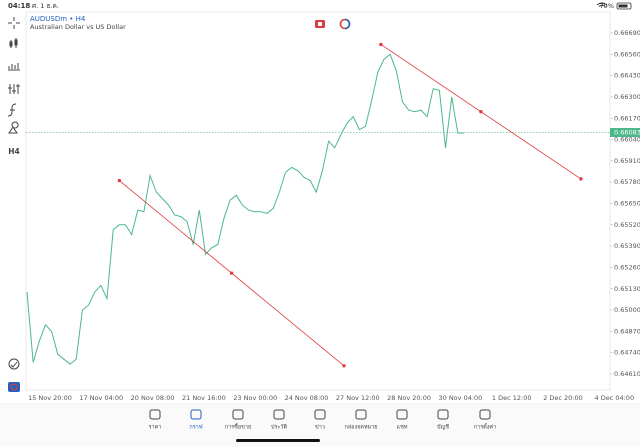 The image size is (640, 447). I want to click on time-label: 27 Nov 12:00, so click(358, 398).